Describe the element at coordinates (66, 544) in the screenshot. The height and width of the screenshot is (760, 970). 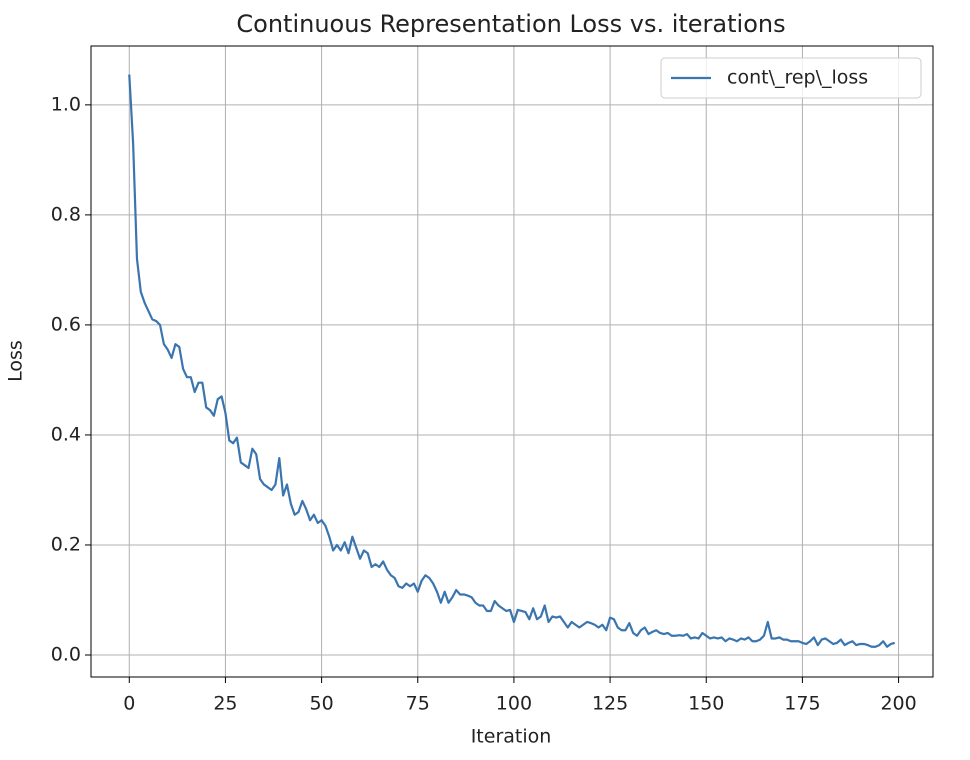
I see `y-tick-label: 0.2` at that location.